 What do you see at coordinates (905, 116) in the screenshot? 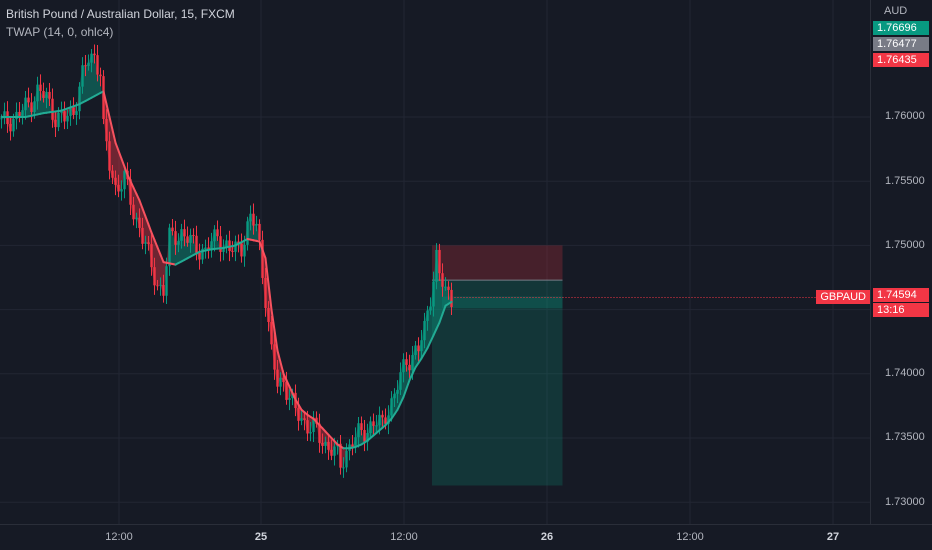
I see `price-tick-label: 1.76000` at bounding box center [905, 116].